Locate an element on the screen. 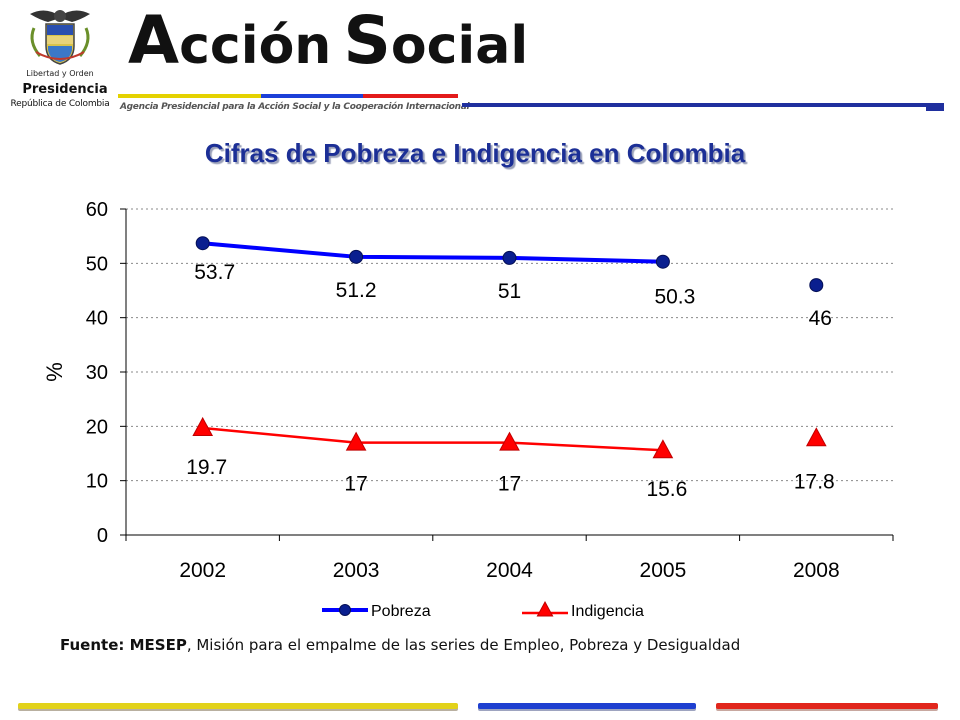  x-tick-label-2002: 2002 is located at coordinates (202, 570).